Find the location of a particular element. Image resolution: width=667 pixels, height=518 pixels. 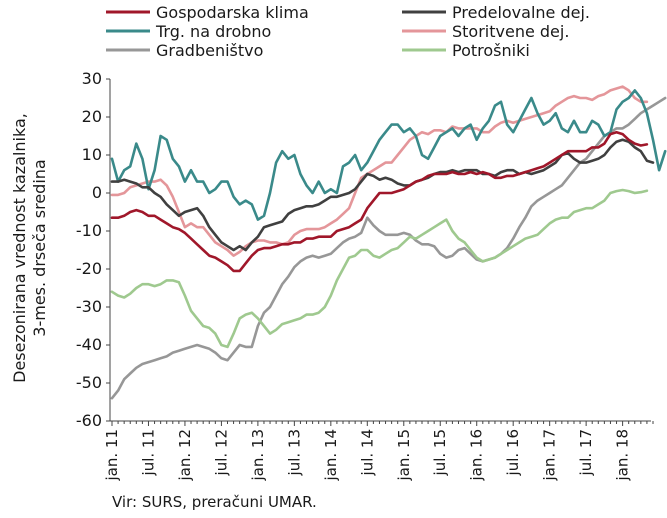

x-tick-label: jul. 14 is located at coordinates (367, 452).